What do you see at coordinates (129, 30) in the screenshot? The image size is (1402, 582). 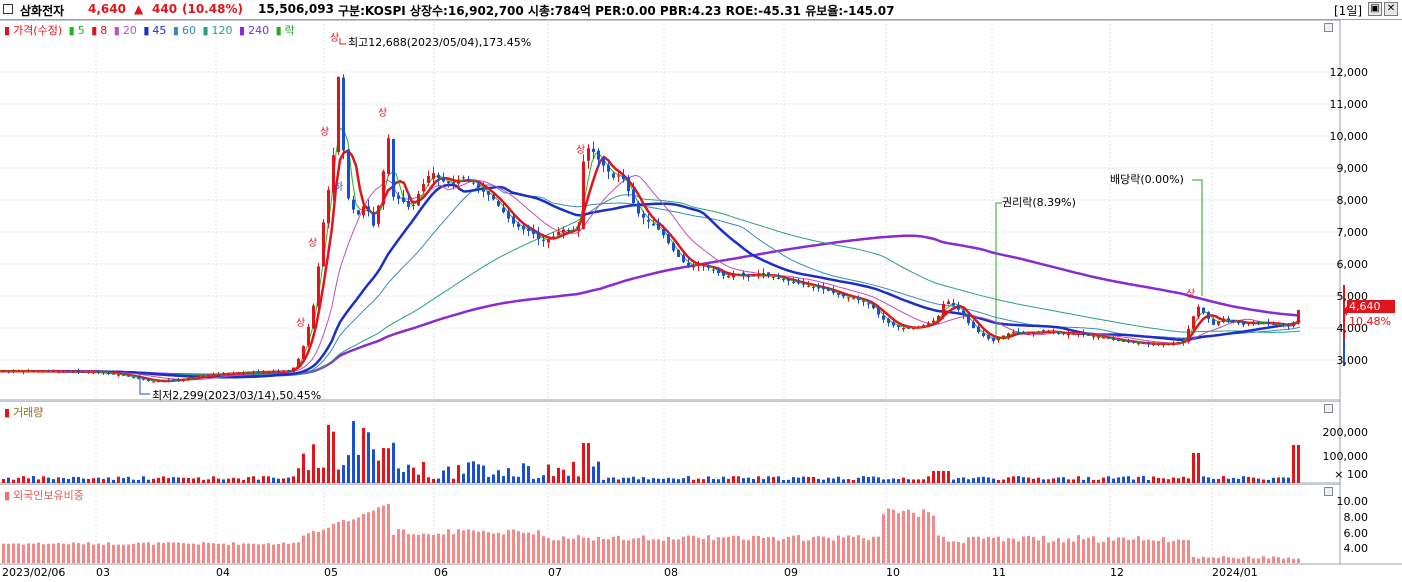 I see `legend-ma20: 20` at bounding box center [129, 30].